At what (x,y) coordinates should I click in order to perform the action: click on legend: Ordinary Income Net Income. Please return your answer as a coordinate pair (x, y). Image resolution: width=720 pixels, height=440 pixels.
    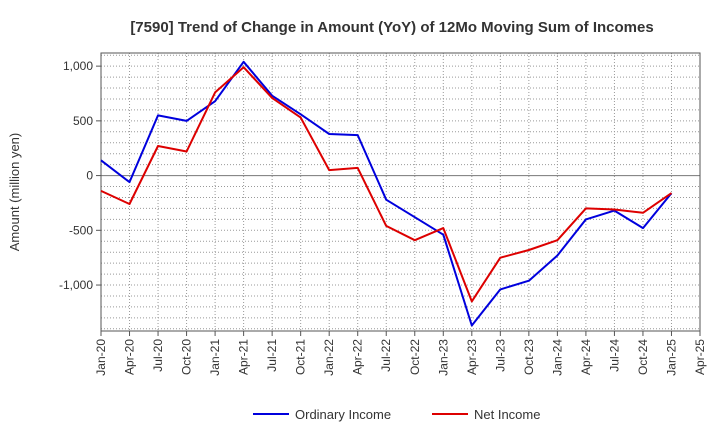
    Looking at the image, I should click on (396, 414).